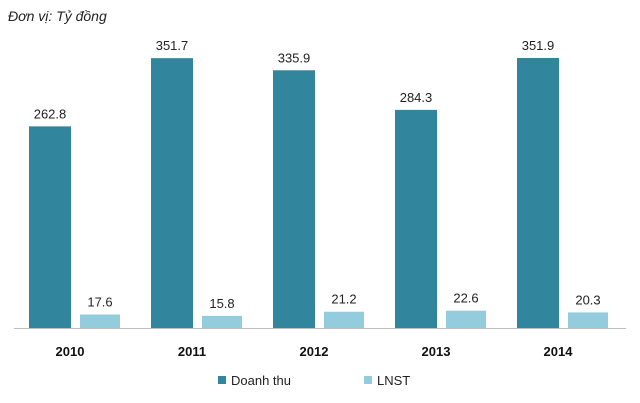 The width and height of the screenshot is (640, 403). I want to click on category-labels-group: 2010 2011 2012 2013 2014, so click(315, 351).